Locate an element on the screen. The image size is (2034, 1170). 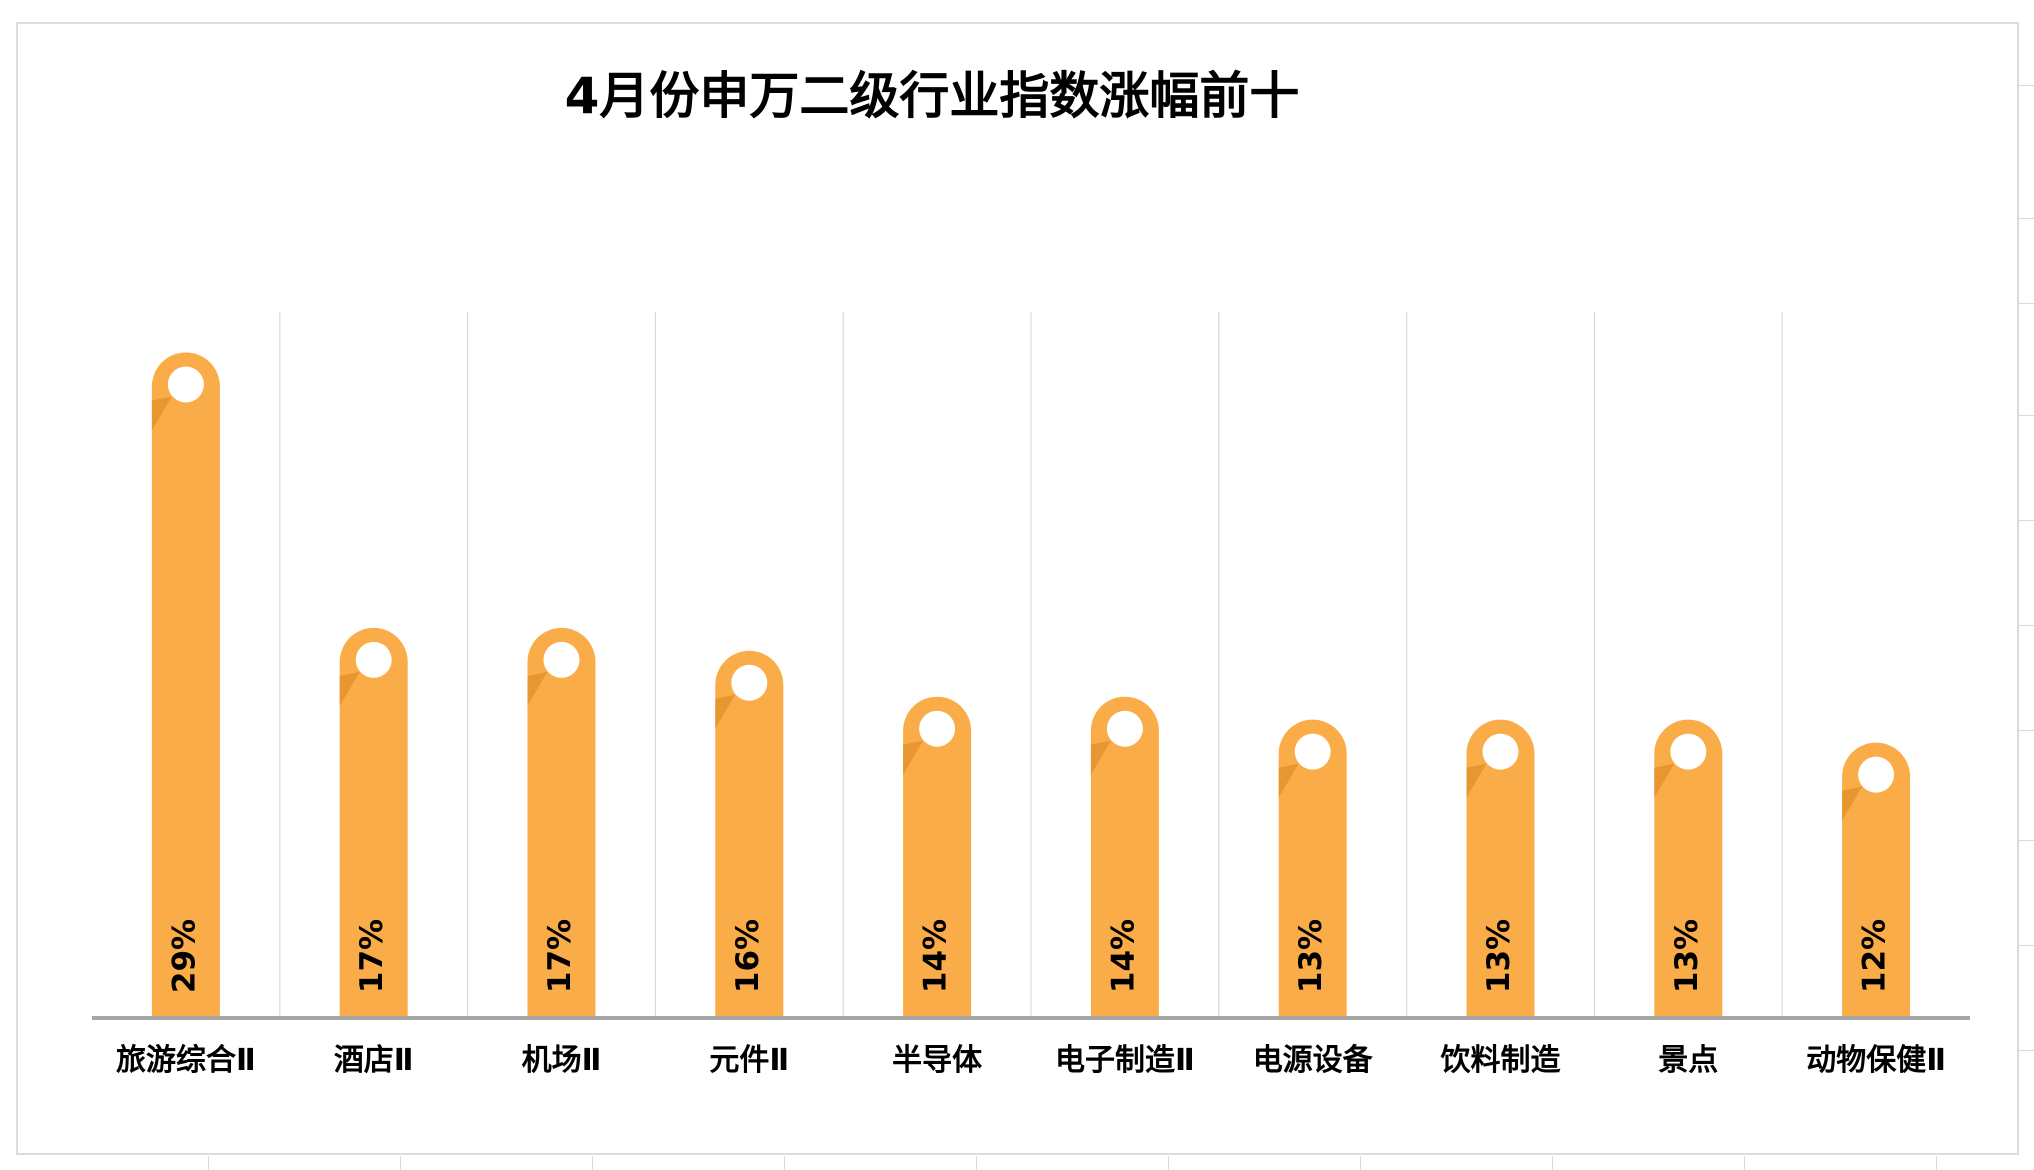
category-label: 酒店Ⅱ is located at coordinates (374, 1060).